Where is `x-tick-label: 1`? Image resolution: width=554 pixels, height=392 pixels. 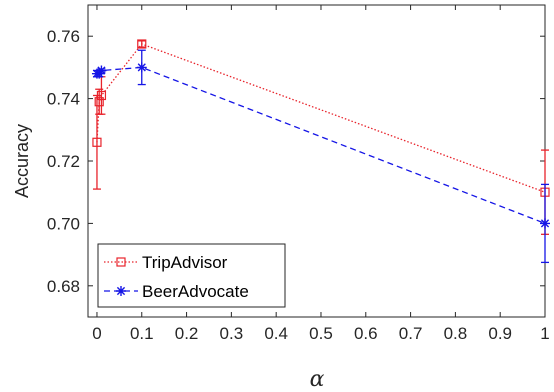
x-tick-label: 1 is located at coordinates (544, 333).